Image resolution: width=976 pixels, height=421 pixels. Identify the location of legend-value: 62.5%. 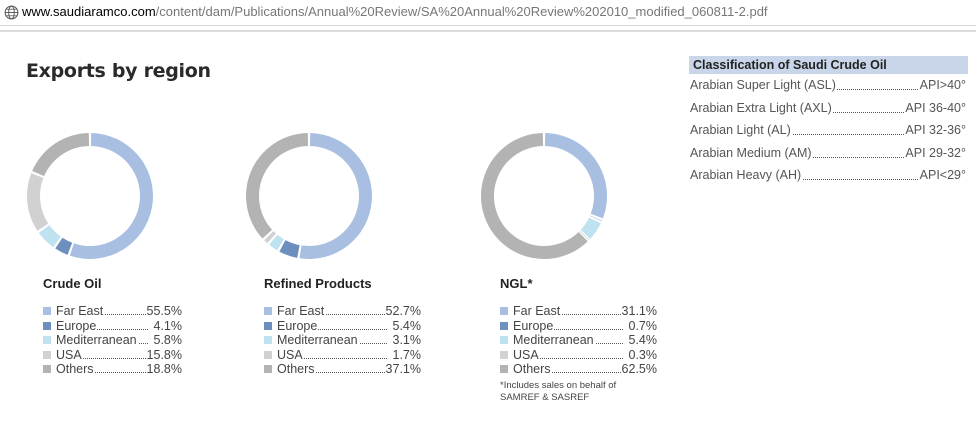
(639, 369).